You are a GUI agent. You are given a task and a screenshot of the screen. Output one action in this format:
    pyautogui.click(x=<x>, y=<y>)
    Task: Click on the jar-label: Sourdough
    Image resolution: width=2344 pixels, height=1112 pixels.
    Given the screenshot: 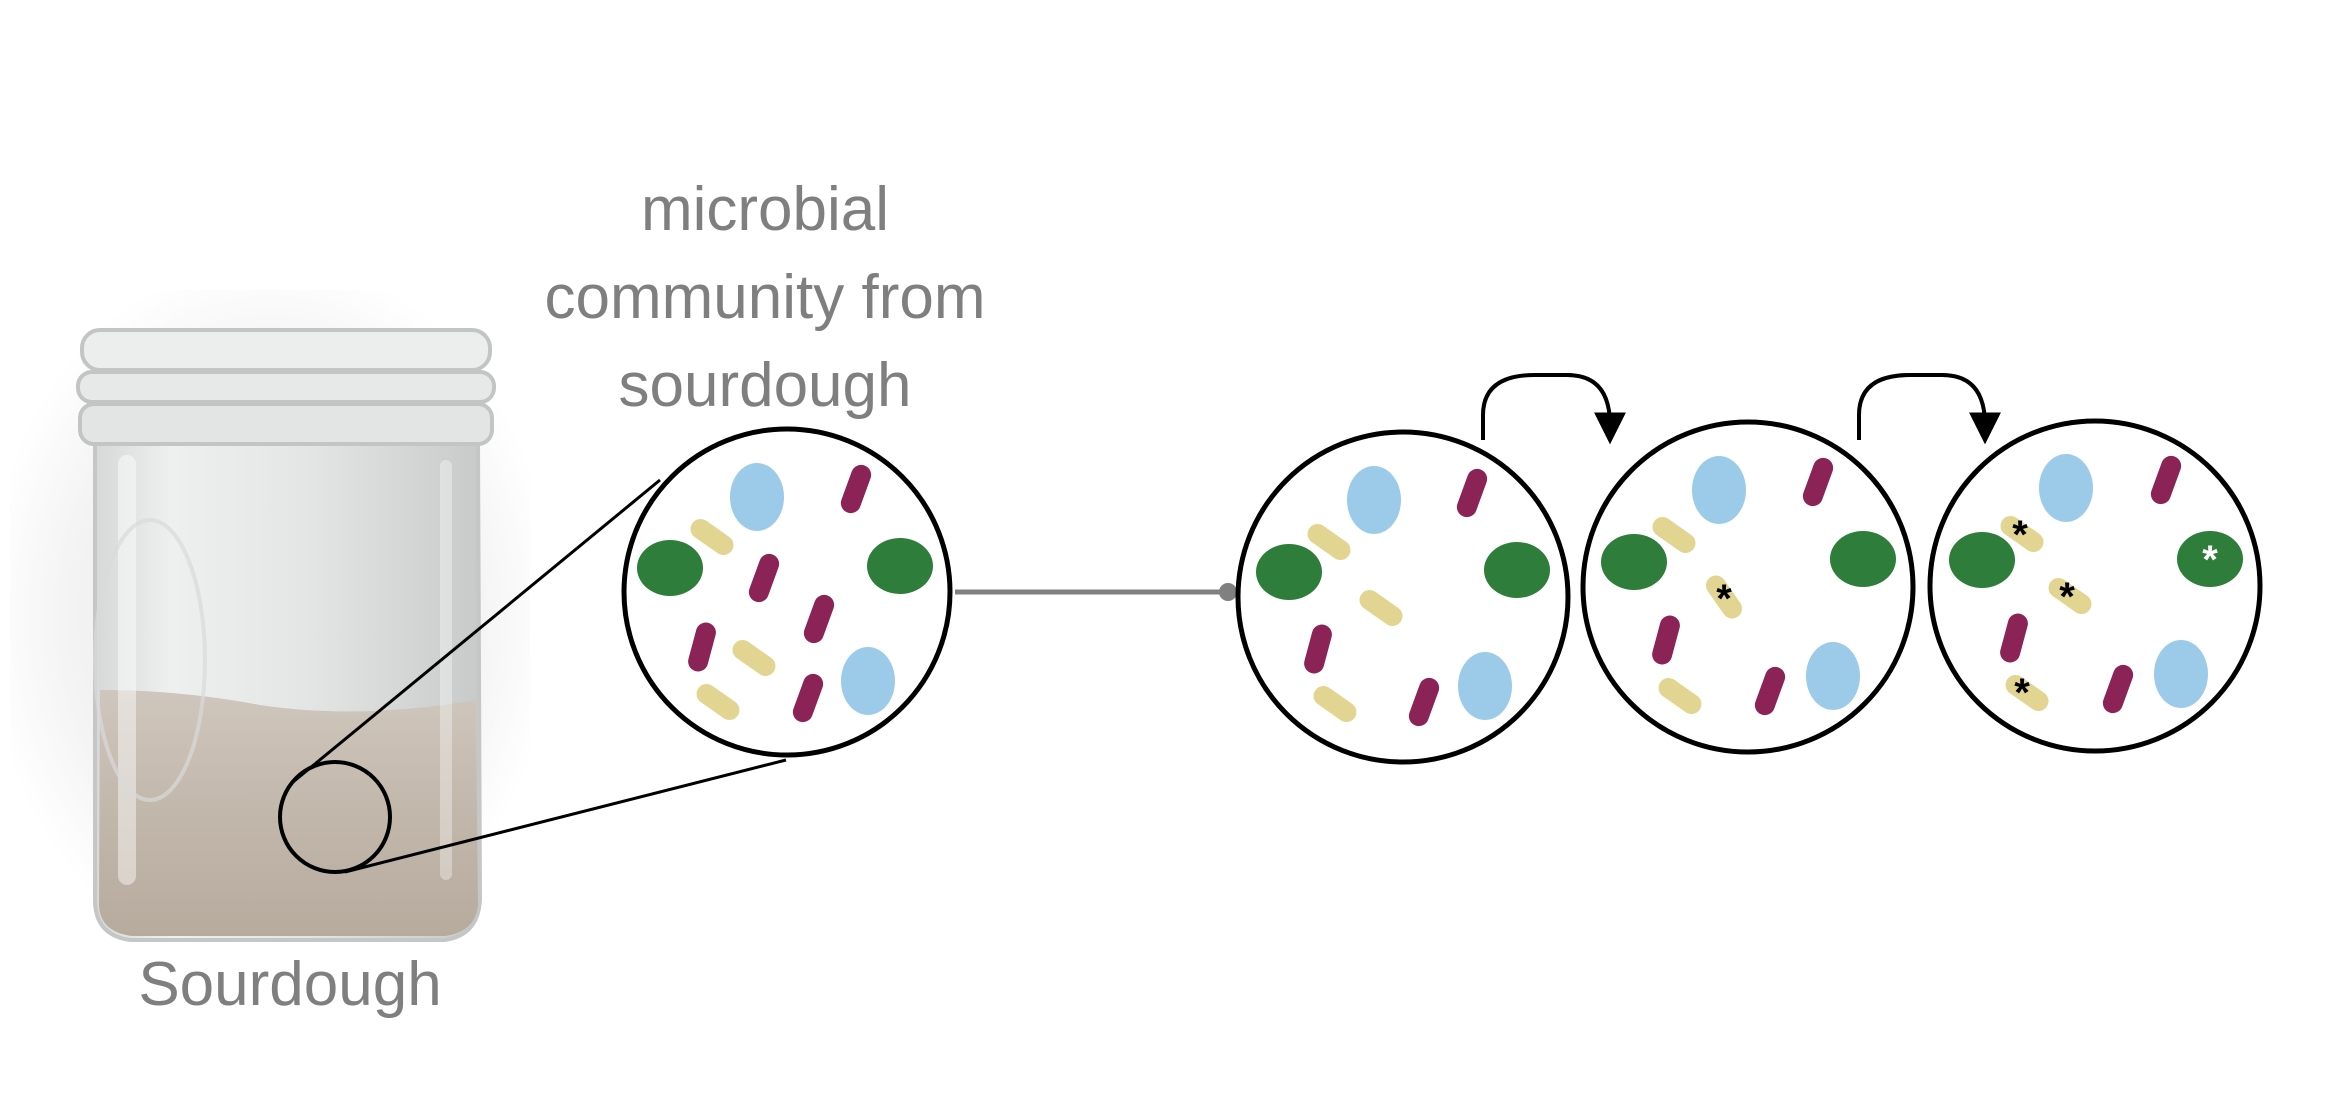 What is the action you would take?
    pyautogui.click(x=289, y=984)
    